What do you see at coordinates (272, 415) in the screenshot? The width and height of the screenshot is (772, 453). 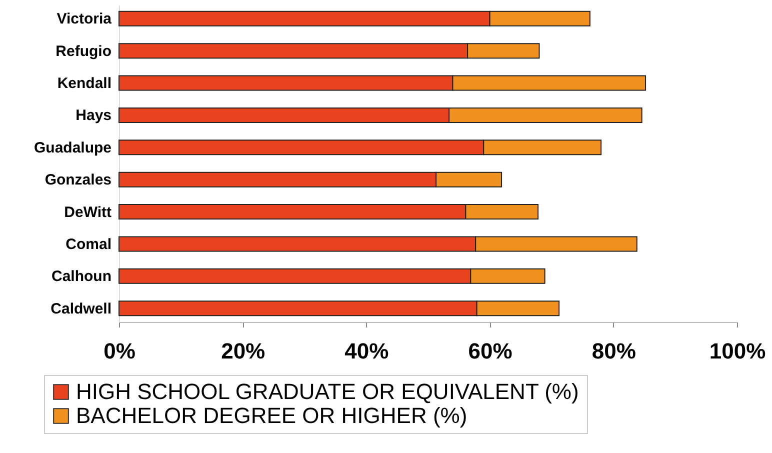 I see `legend-label: BACHELOR DEGREE OR HIGHER (%)` at bounding box center [272, 415].